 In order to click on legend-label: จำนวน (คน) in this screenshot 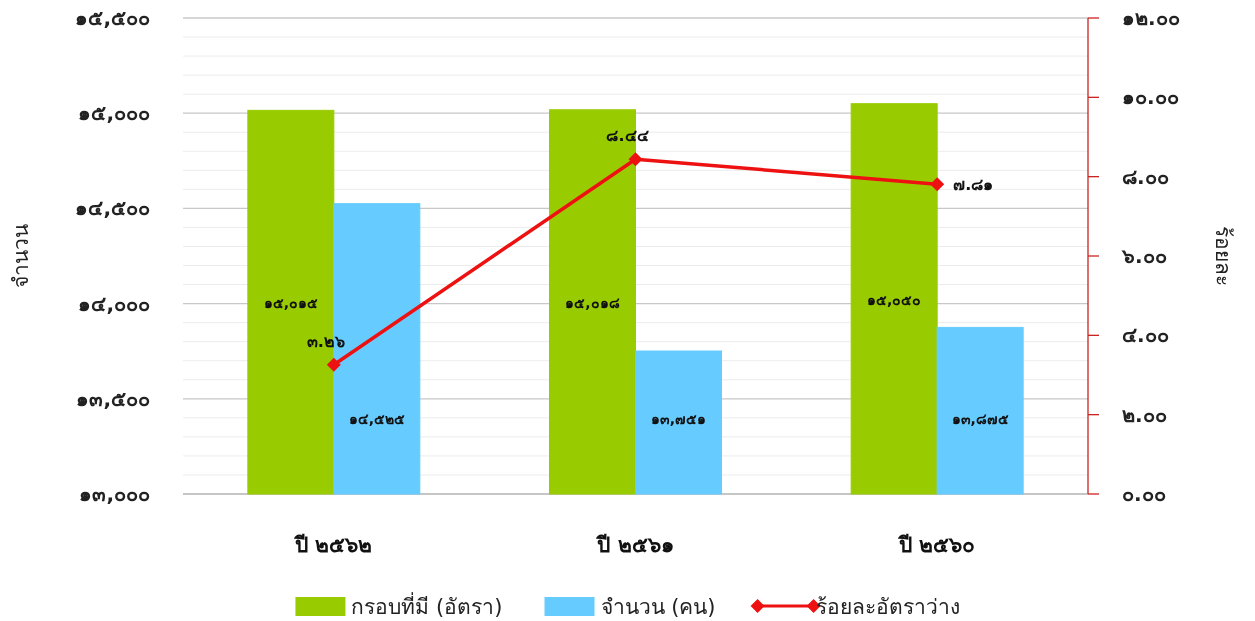, I will do `click(658, 607)`.